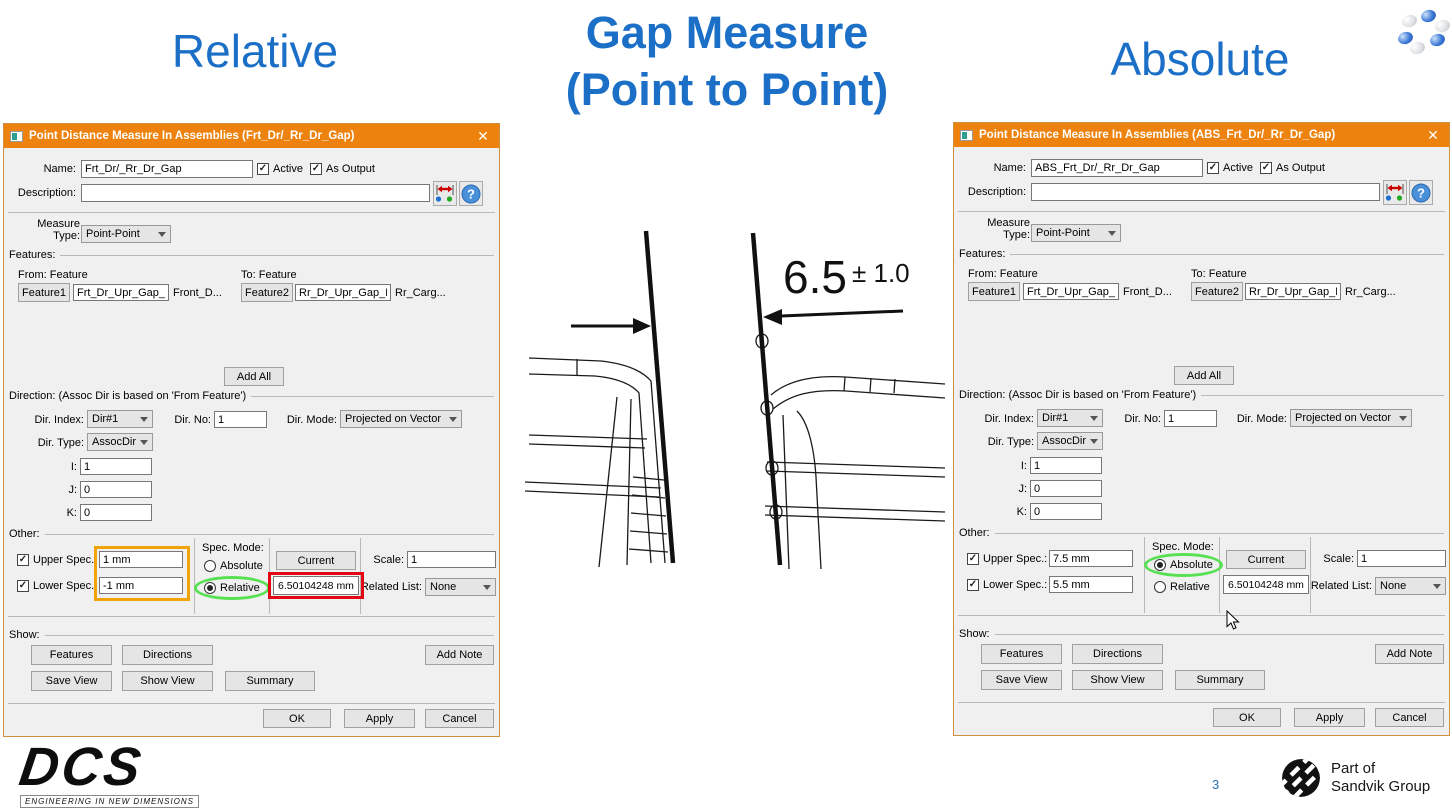  I want to click on bead-icon, so click(1442, 26).